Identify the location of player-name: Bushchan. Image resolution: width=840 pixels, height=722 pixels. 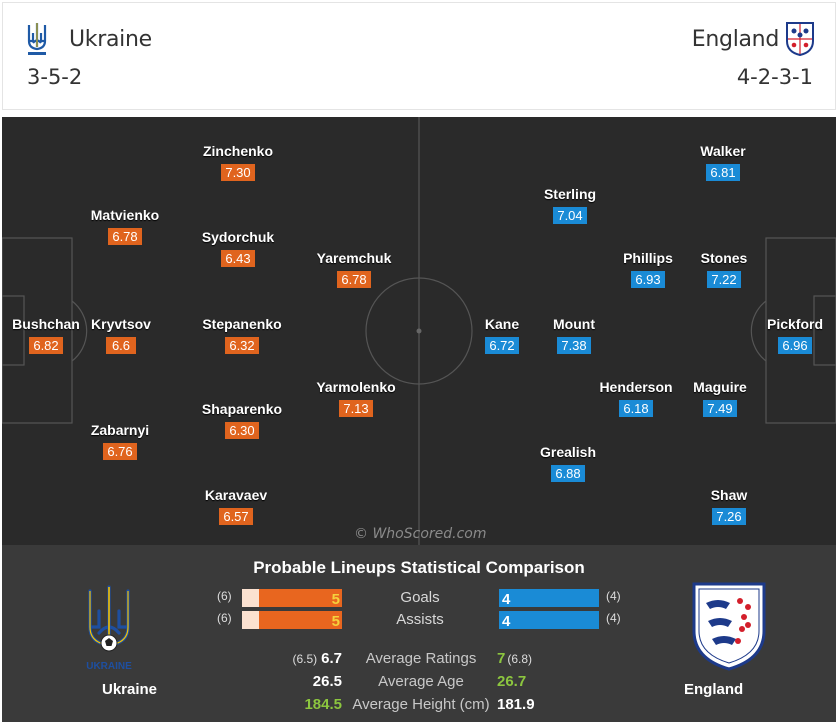
(46, 324).